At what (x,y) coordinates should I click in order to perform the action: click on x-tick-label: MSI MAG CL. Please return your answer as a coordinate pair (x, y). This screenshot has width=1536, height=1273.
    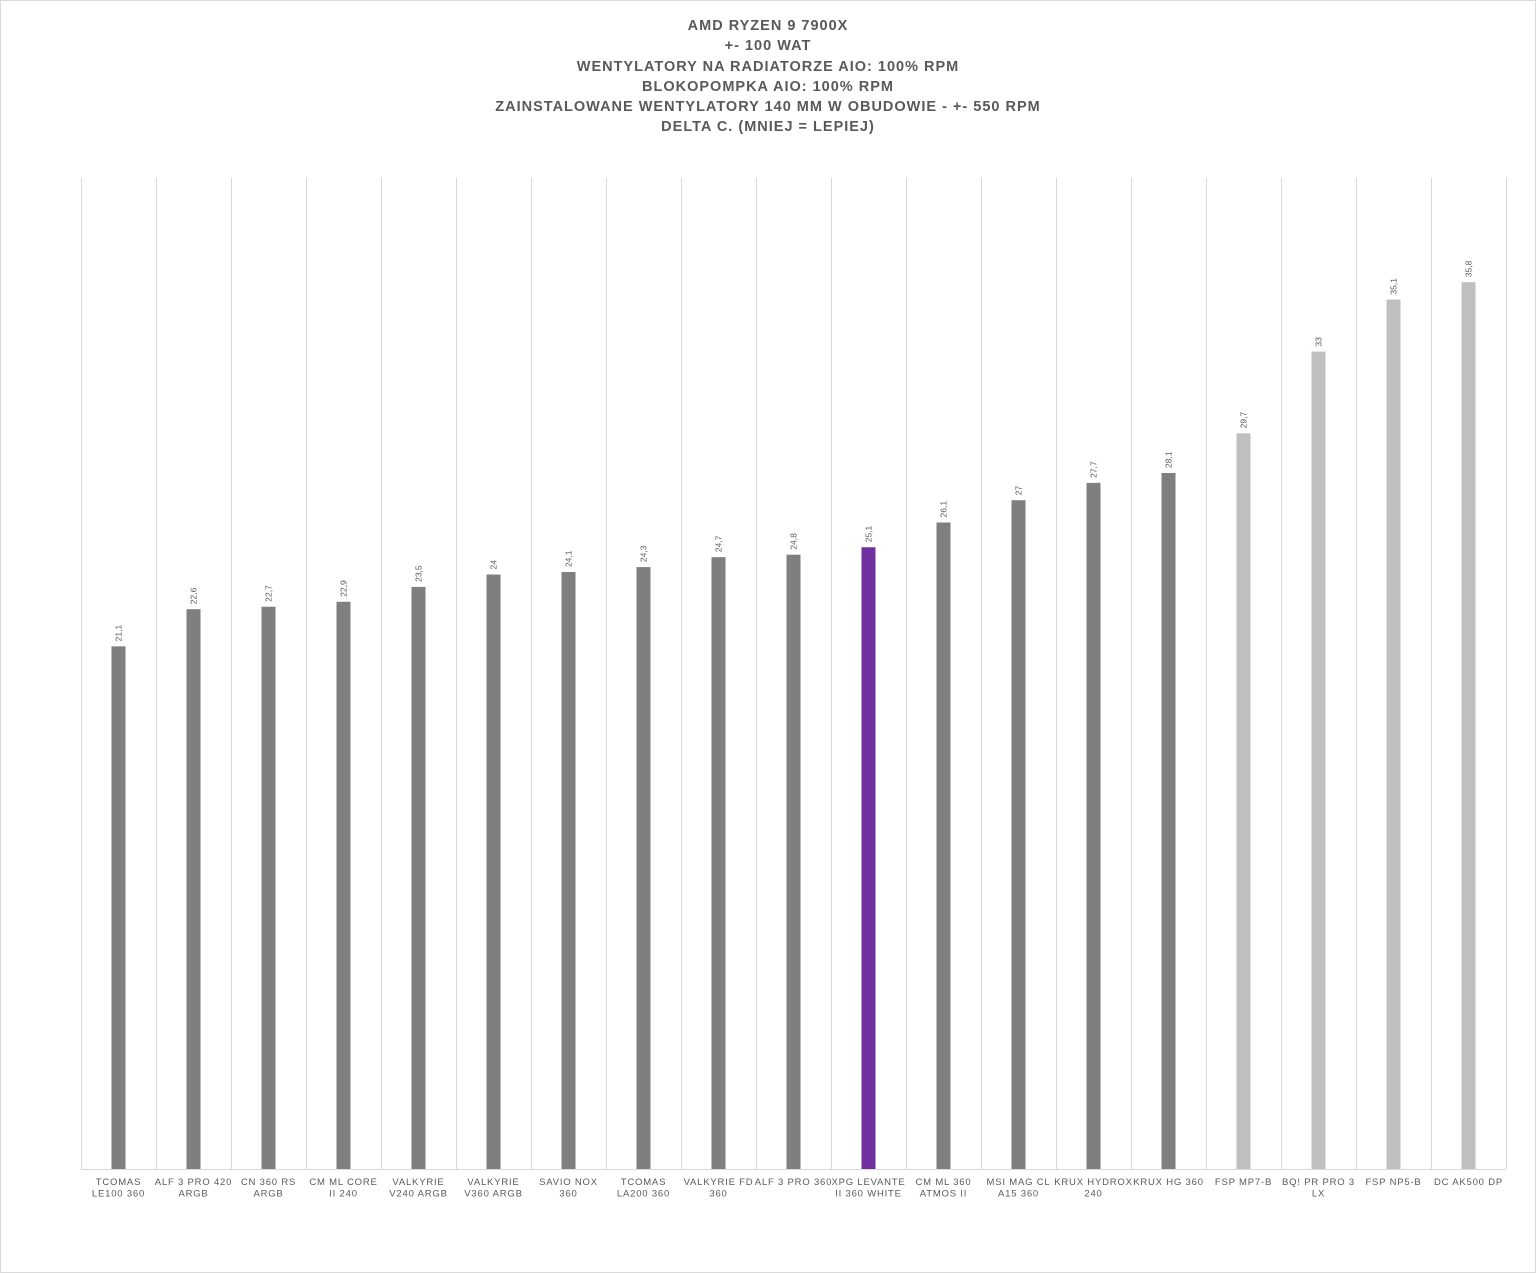
    Looking at the image, I should click on (1019, 1182).